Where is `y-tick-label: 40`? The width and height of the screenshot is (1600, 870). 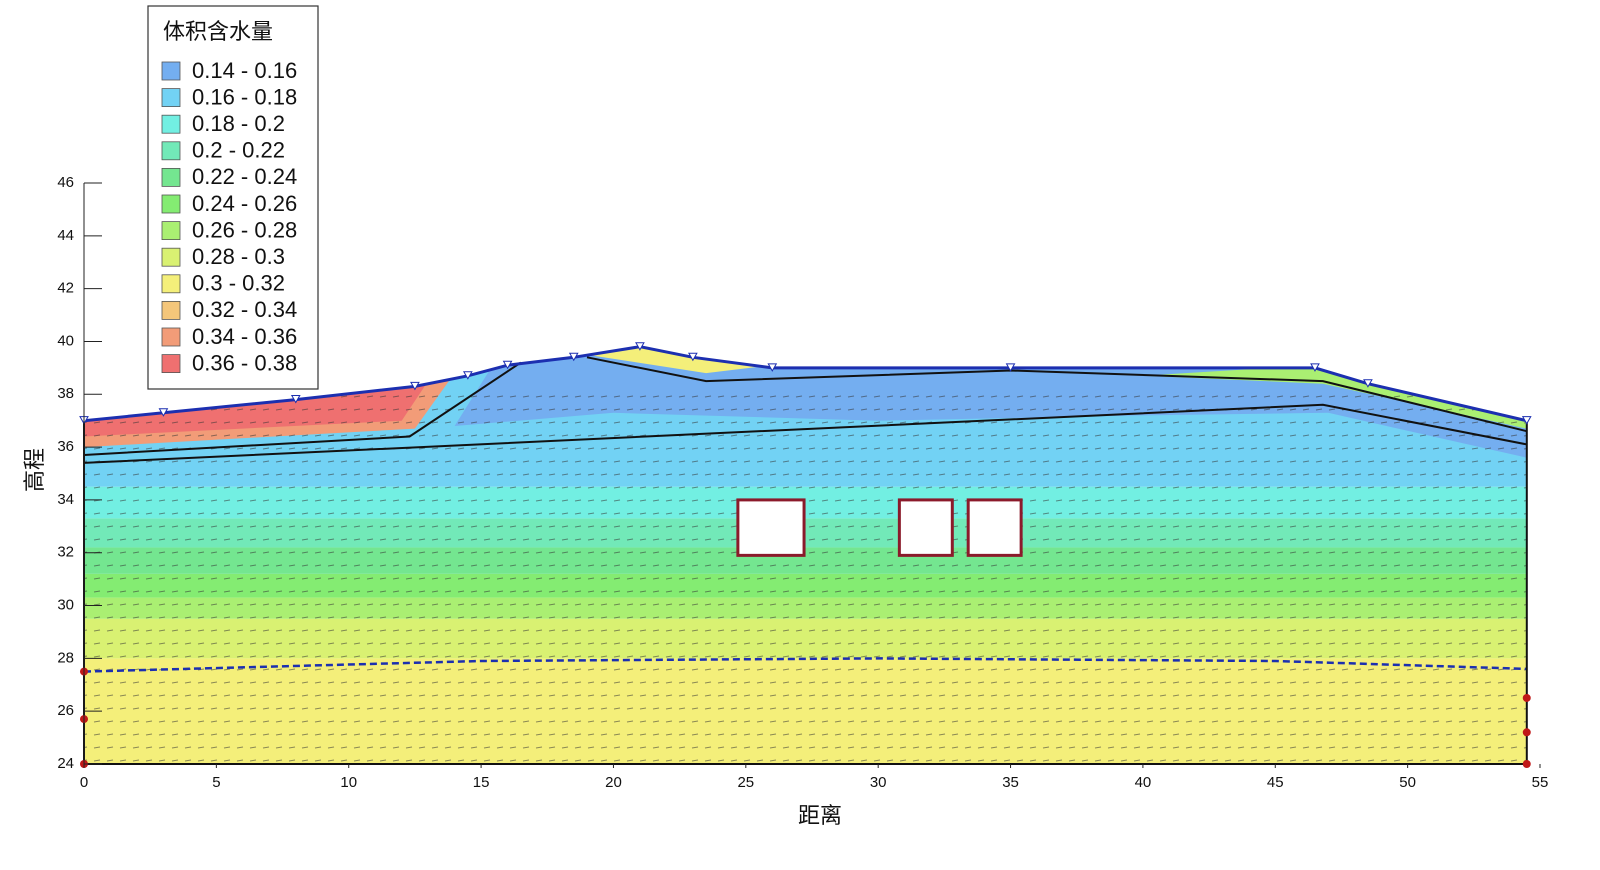
y-tick-label: 40 is located at coordinates (65, 340).